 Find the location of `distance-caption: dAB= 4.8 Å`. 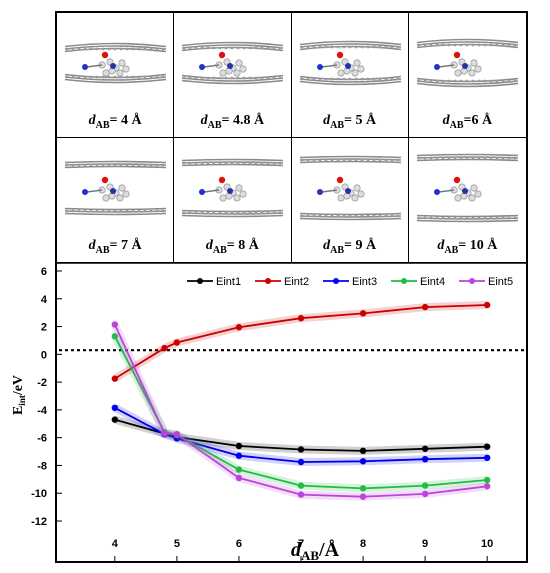

distance-caption: dAB= 4.8 Å is located at coordinates (232, 122).